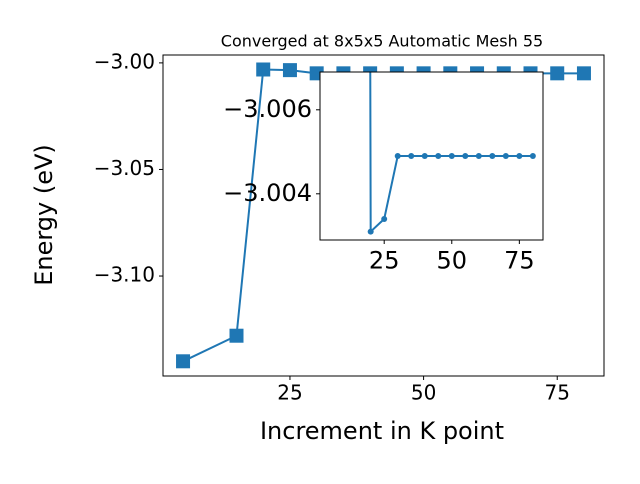 Image resolution: width=640 pixels, height=484 pixels. Describe the element at coordinates (124, 275) in the screenshot. I see `y-tick-label: −3.10` at that location.